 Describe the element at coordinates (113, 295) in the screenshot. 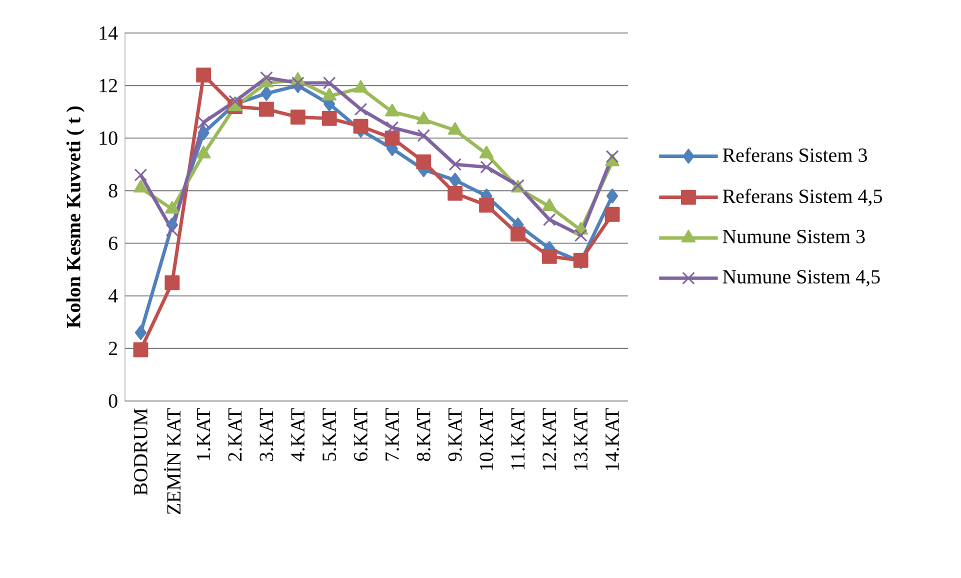

I see `y-tick-label: 4` at that location.